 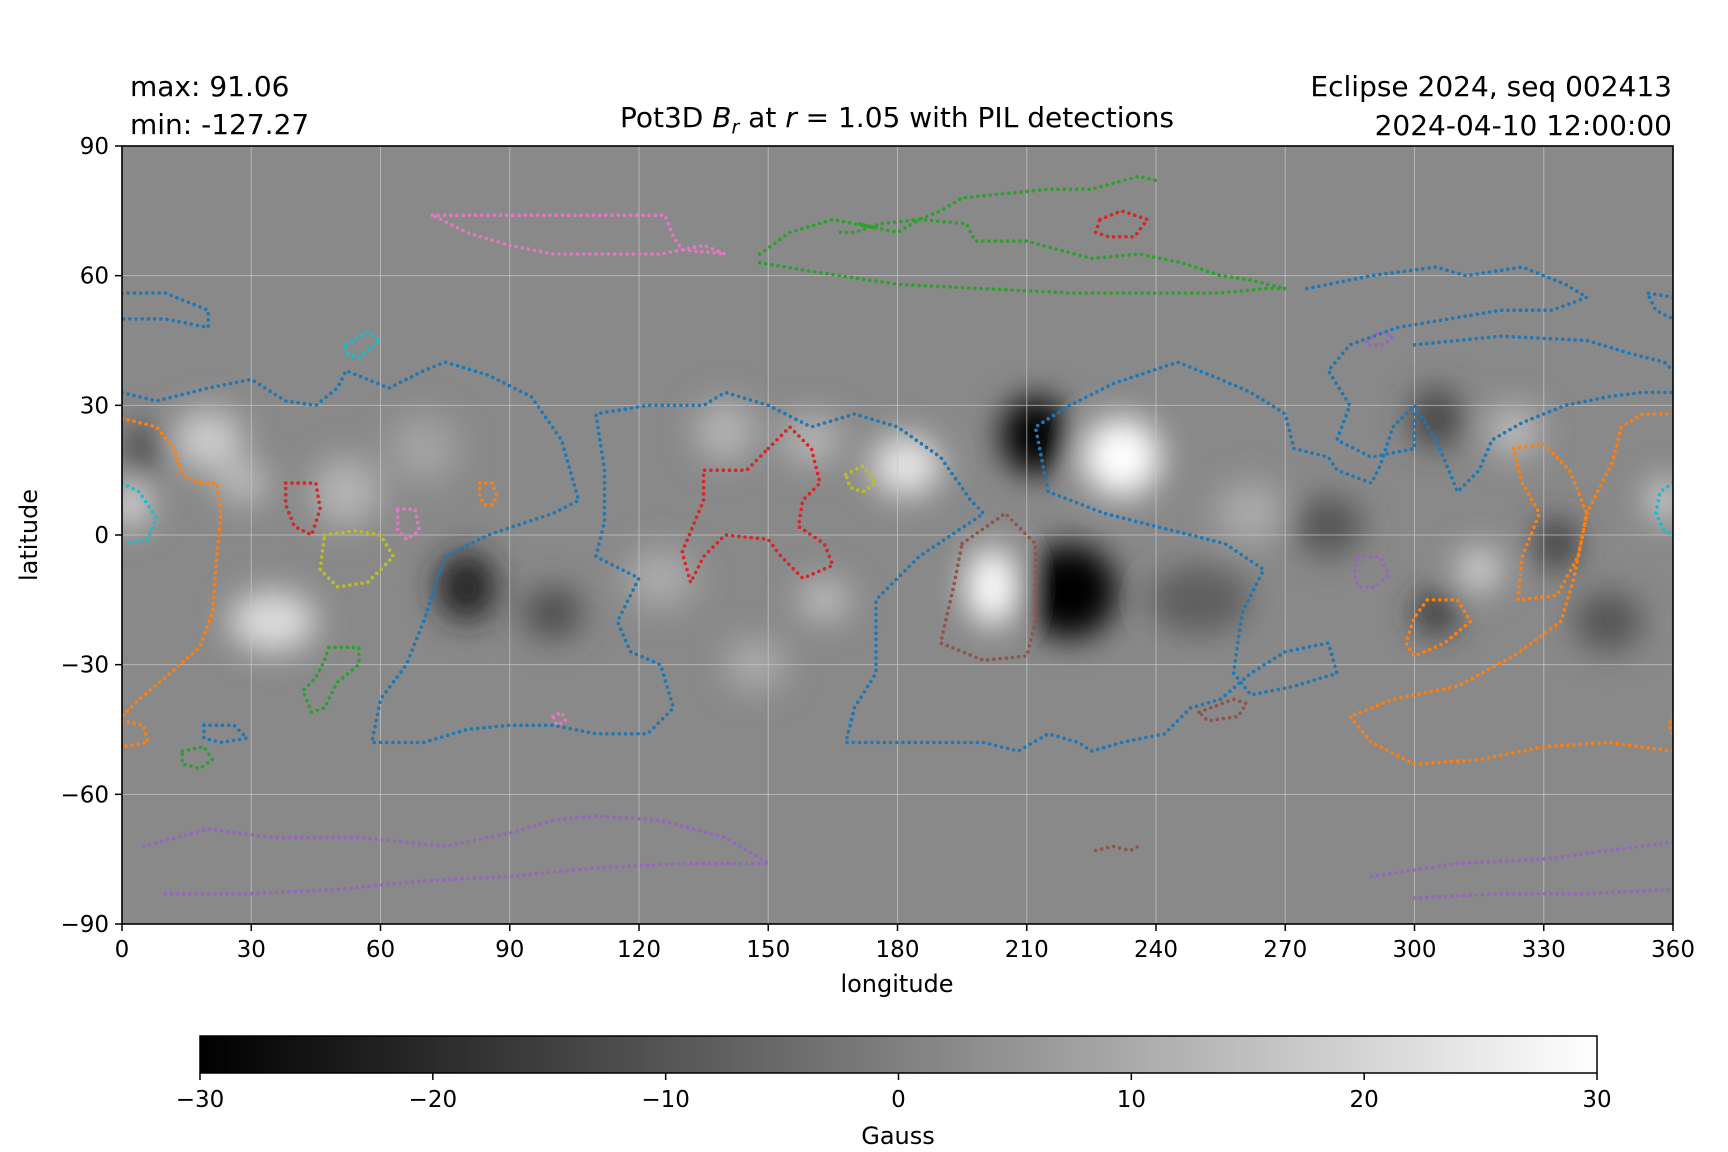 What do you see at coordinates (1035, 435) in the screenshot?
I see `field-blob` at bounding box center [1035, 435].